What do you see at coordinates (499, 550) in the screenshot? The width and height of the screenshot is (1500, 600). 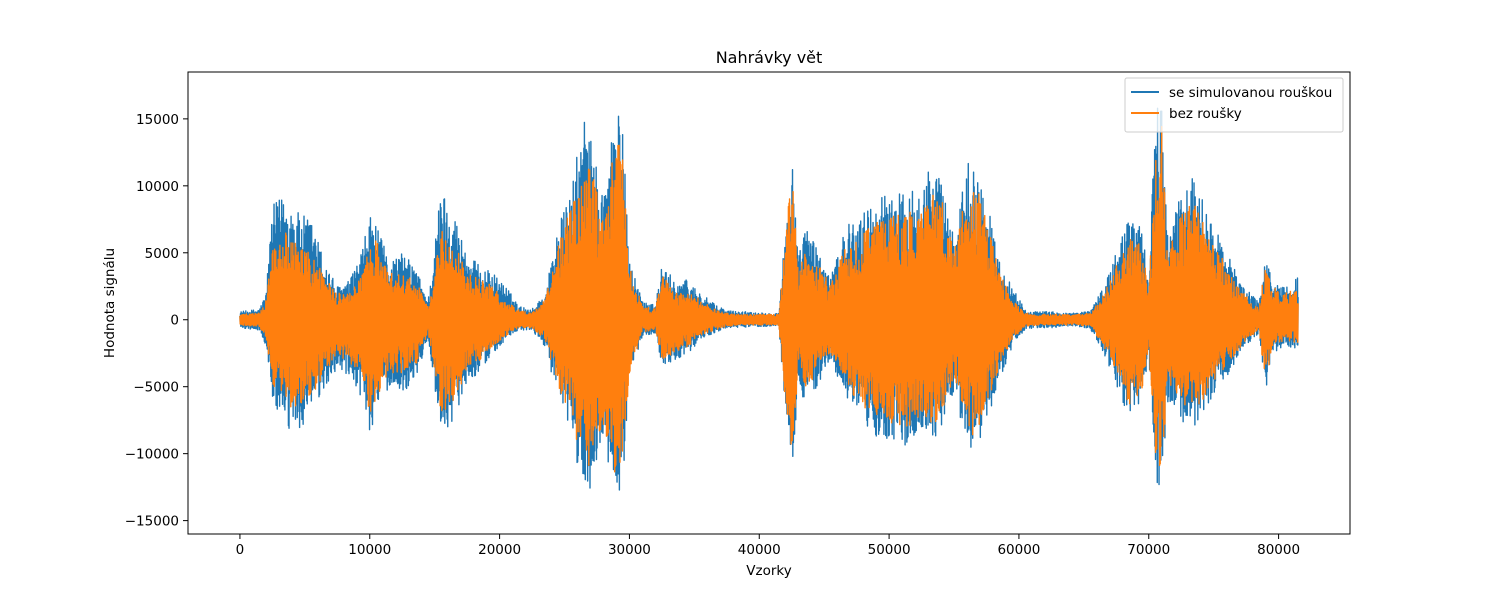 I see `x-tick-label: 20000` at bounding box center [499, 550].